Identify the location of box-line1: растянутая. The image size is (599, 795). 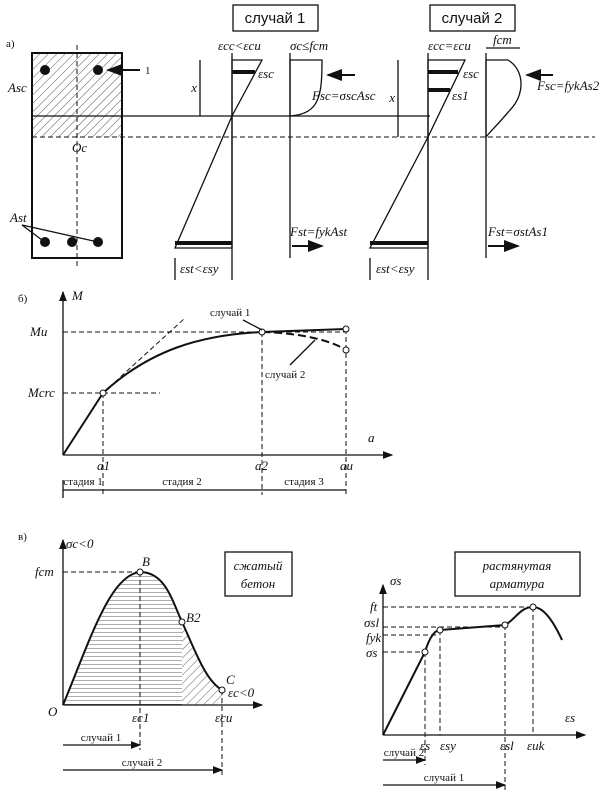
(517, 565).